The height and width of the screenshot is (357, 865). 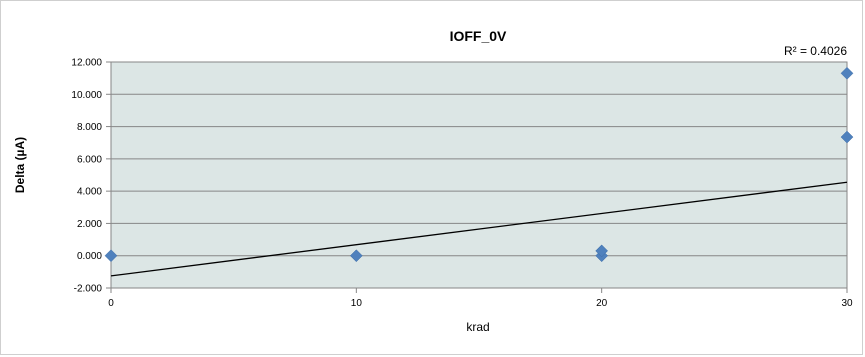 I want to click on x-tick-label: 0, so click(x=111, y=303).